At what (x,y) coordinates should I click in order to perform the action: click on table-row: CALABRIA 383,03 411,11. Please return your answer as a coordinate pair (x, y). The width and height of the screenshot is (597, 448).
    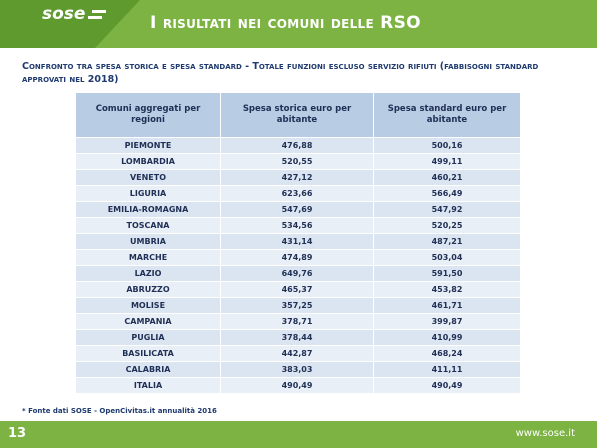
    Looking at the image, I should click on (298, 369).